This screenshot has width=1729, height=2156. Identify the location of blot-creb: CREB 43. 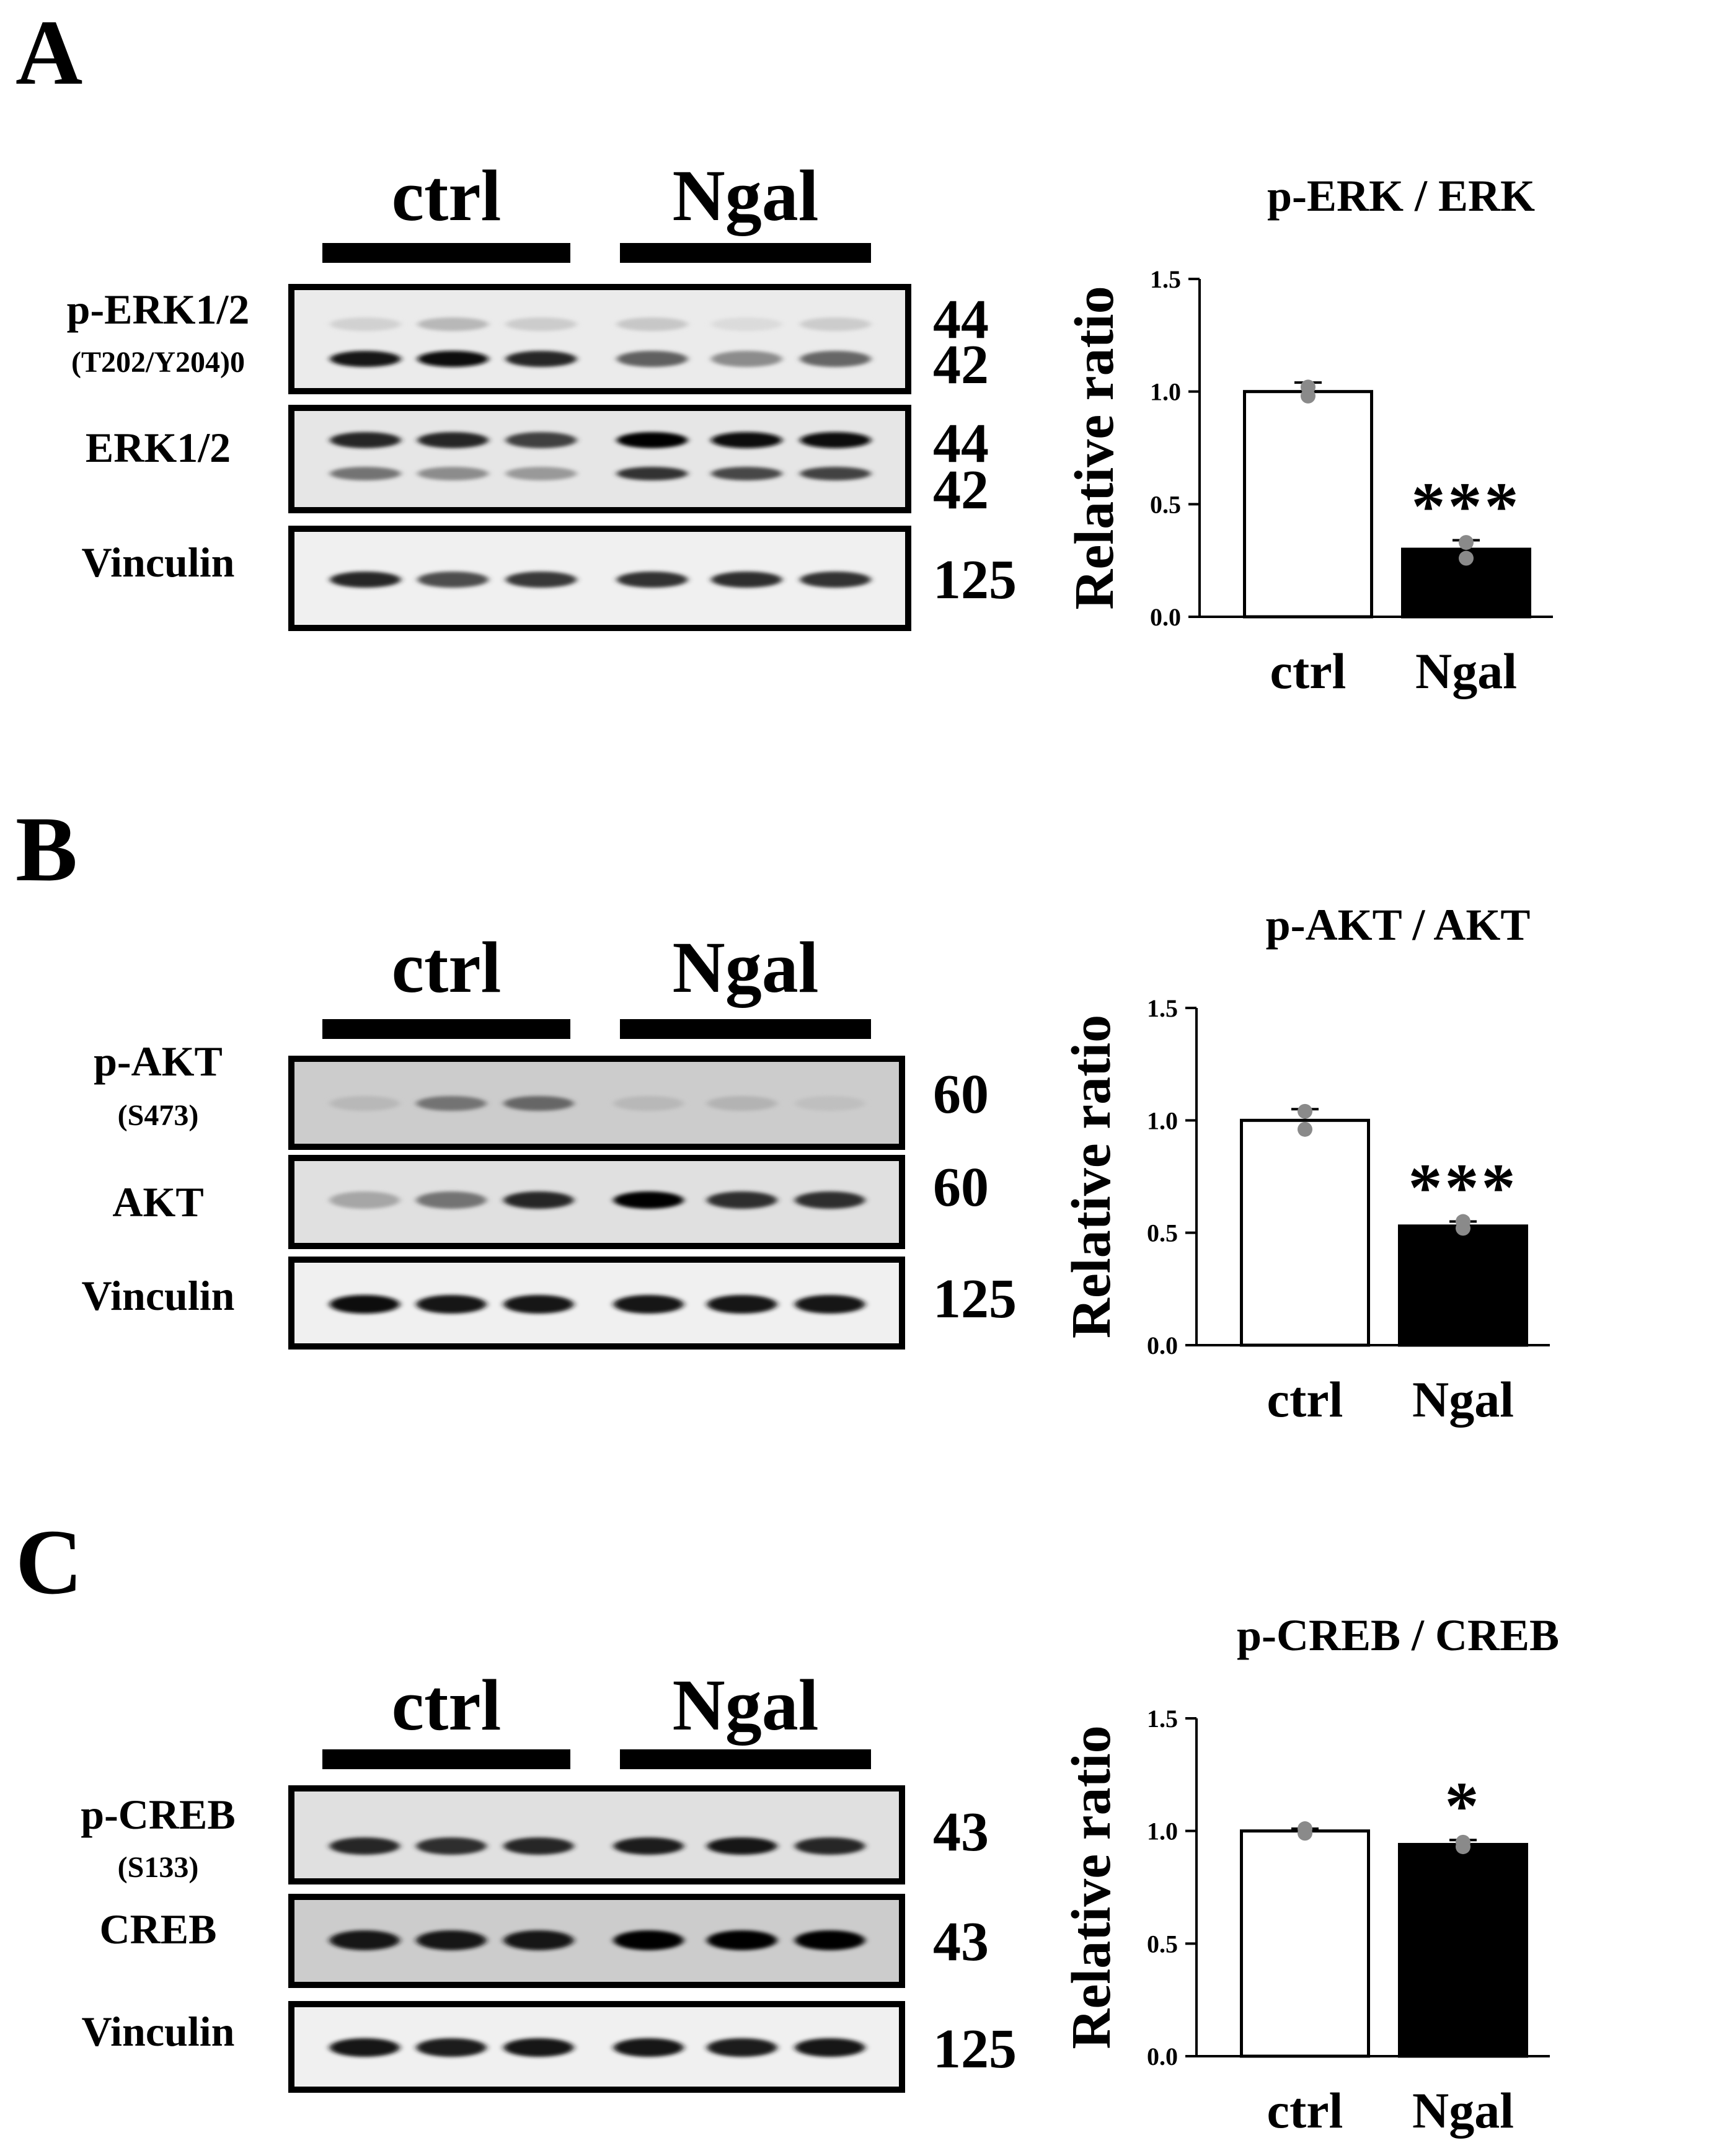
(544, 1941).